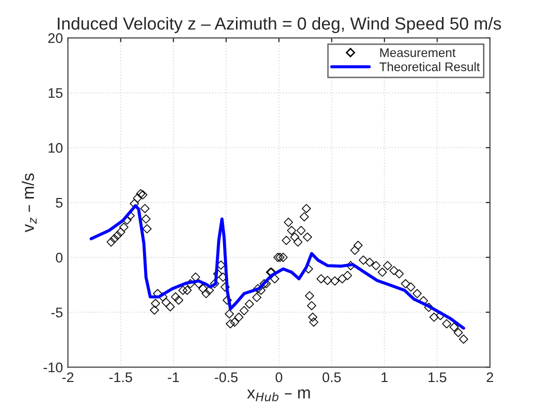  Describe the element at coordinates (53, 367) in the screenshot. I see `y-tick-label: -10` at that location.